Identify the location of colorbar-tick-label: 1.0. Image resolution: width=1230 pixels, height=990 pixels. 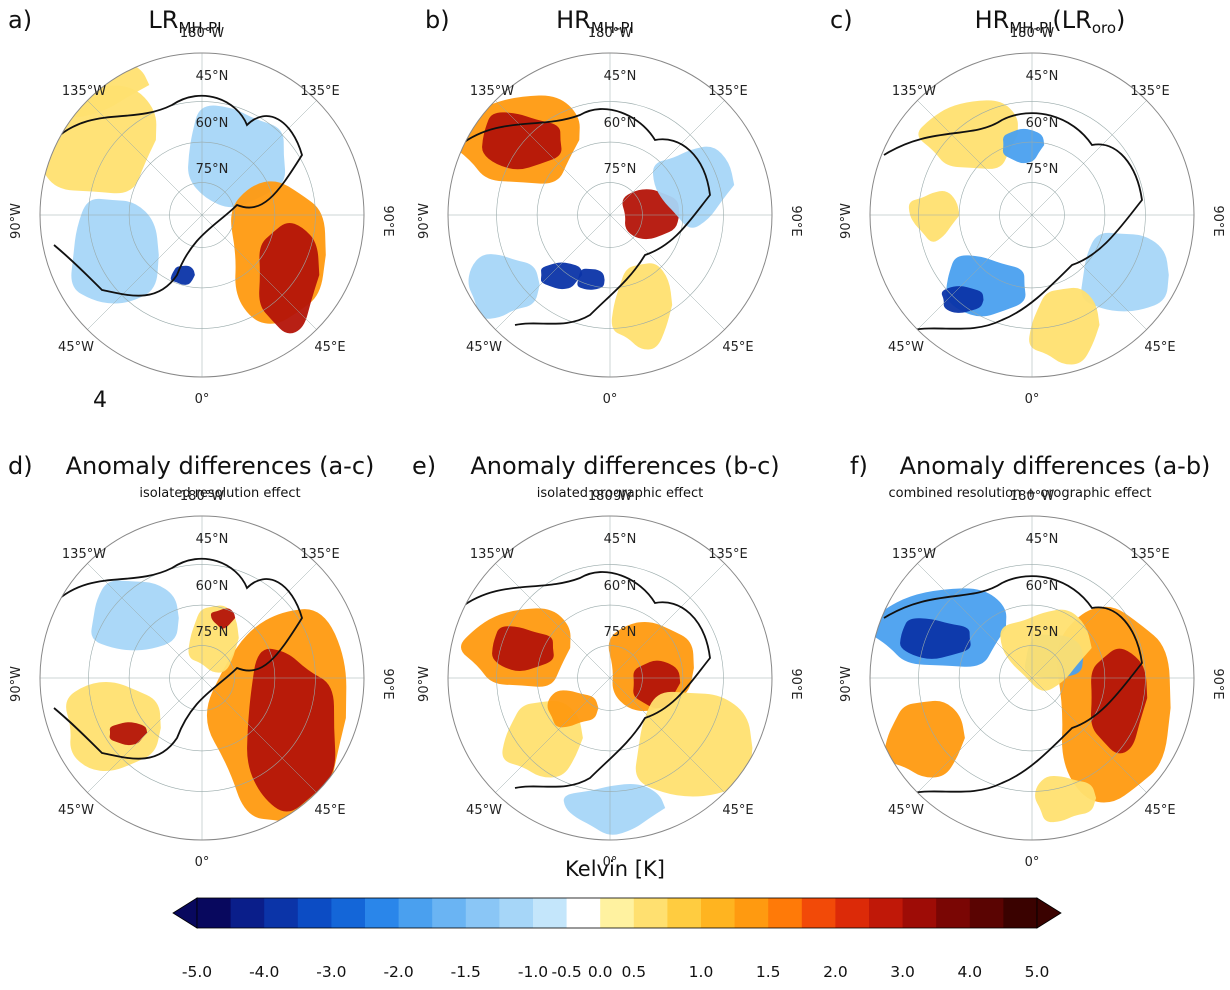
(701, 972).